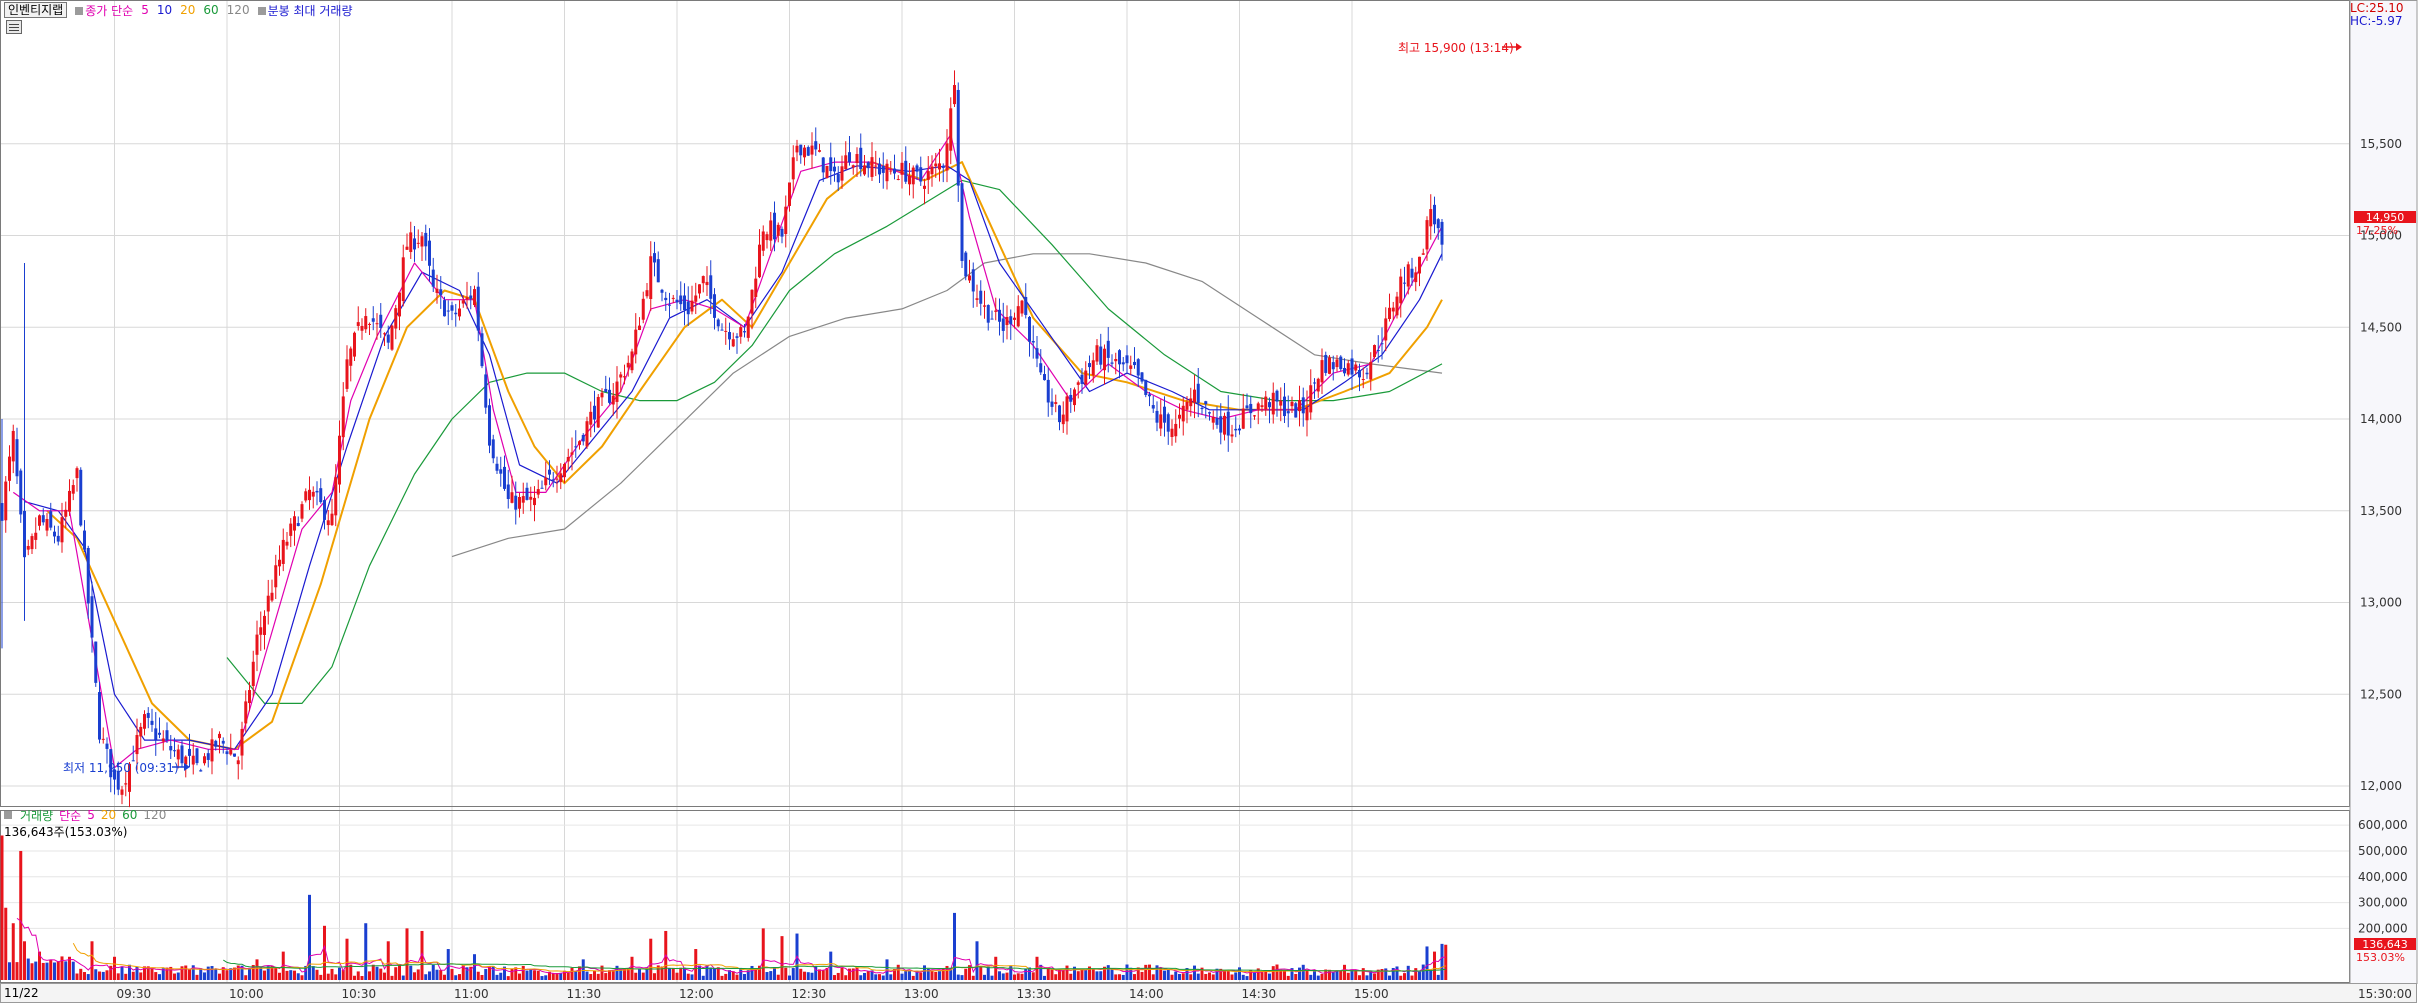 The width and height of the screenshot is (2418, 1008). I want to click on volume-current-marker: 136,643 153.03%, so click(2385, 951).